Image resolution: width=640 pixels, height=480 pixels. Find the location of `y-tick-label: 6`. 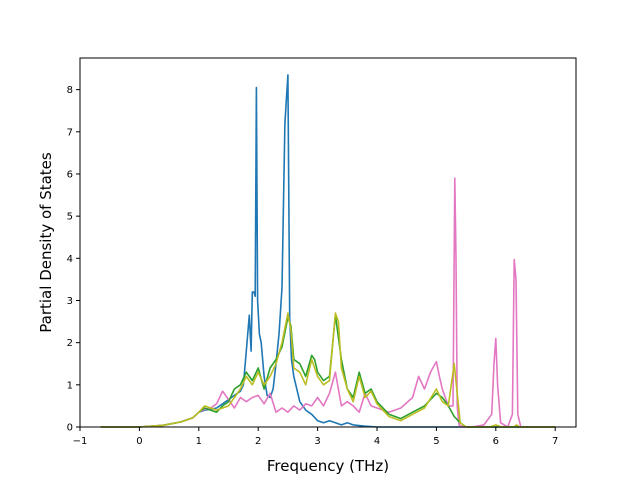

y-tick-label: 6 is located at coordinates (70, 174).